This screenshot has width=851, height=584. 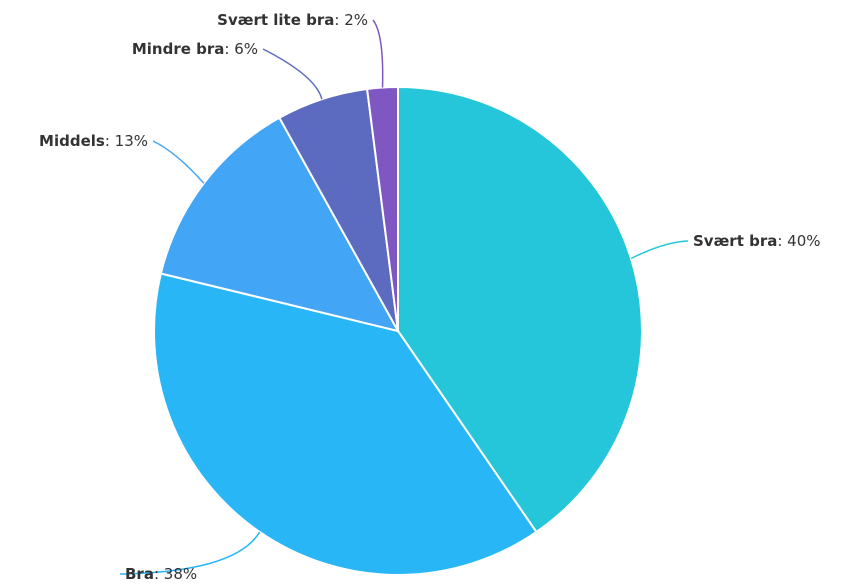 I want to click on label-middels: Middels: 13%, so click(x=93, y=141).